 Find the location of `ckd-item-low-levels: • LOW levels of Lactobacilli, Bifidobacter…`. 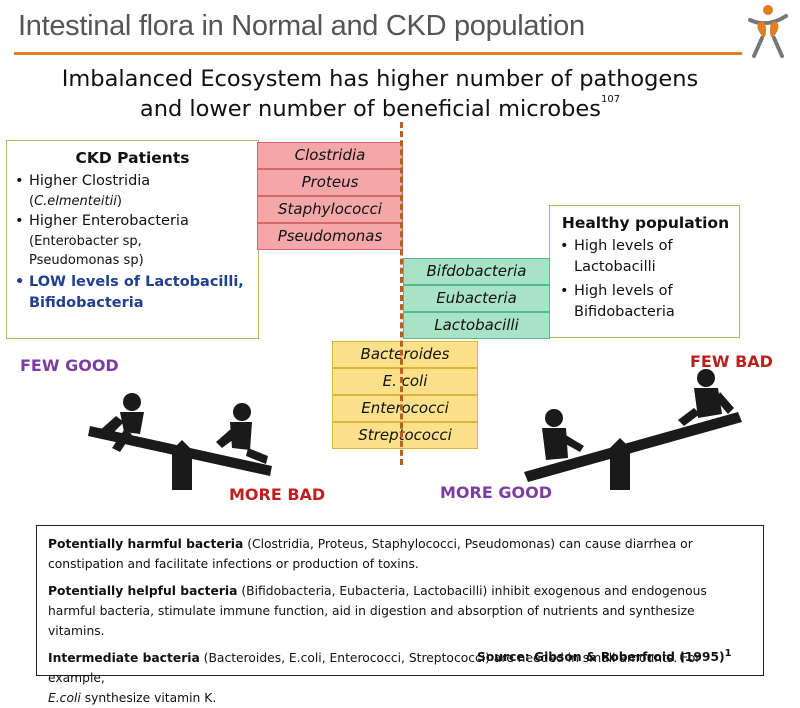

ckd-item-low-levels: • LOW levels of Lactobacilli, Bifidobacter… is located at coordinates (129, 292).